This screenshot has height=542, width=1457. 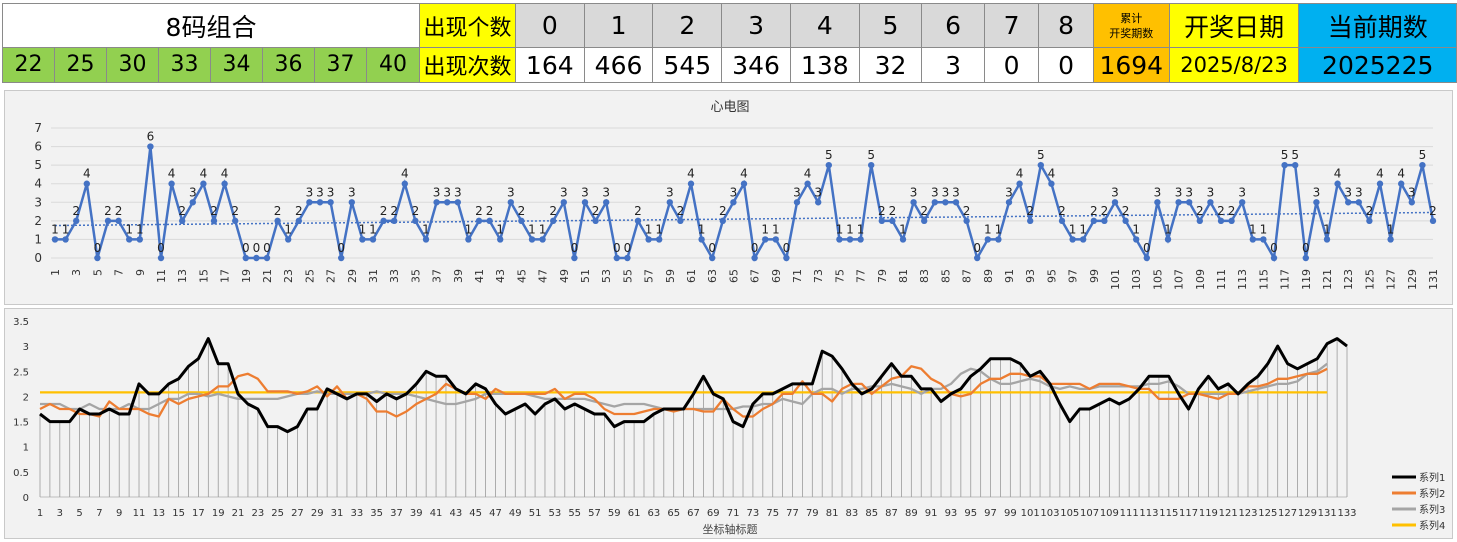 I want to click on x-tick-label: 13, so click(x=182, y=276).